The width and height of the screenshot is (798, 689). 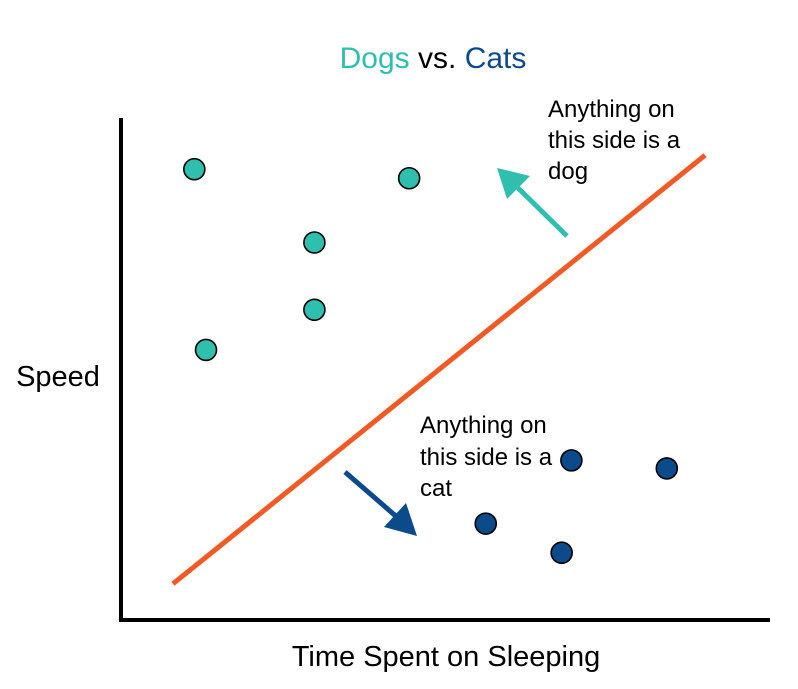 What do you see at coordinates (568, 171) in the screenshot?
I see `annotation-dog-line-3: dog` at bounding box center [568, 171].